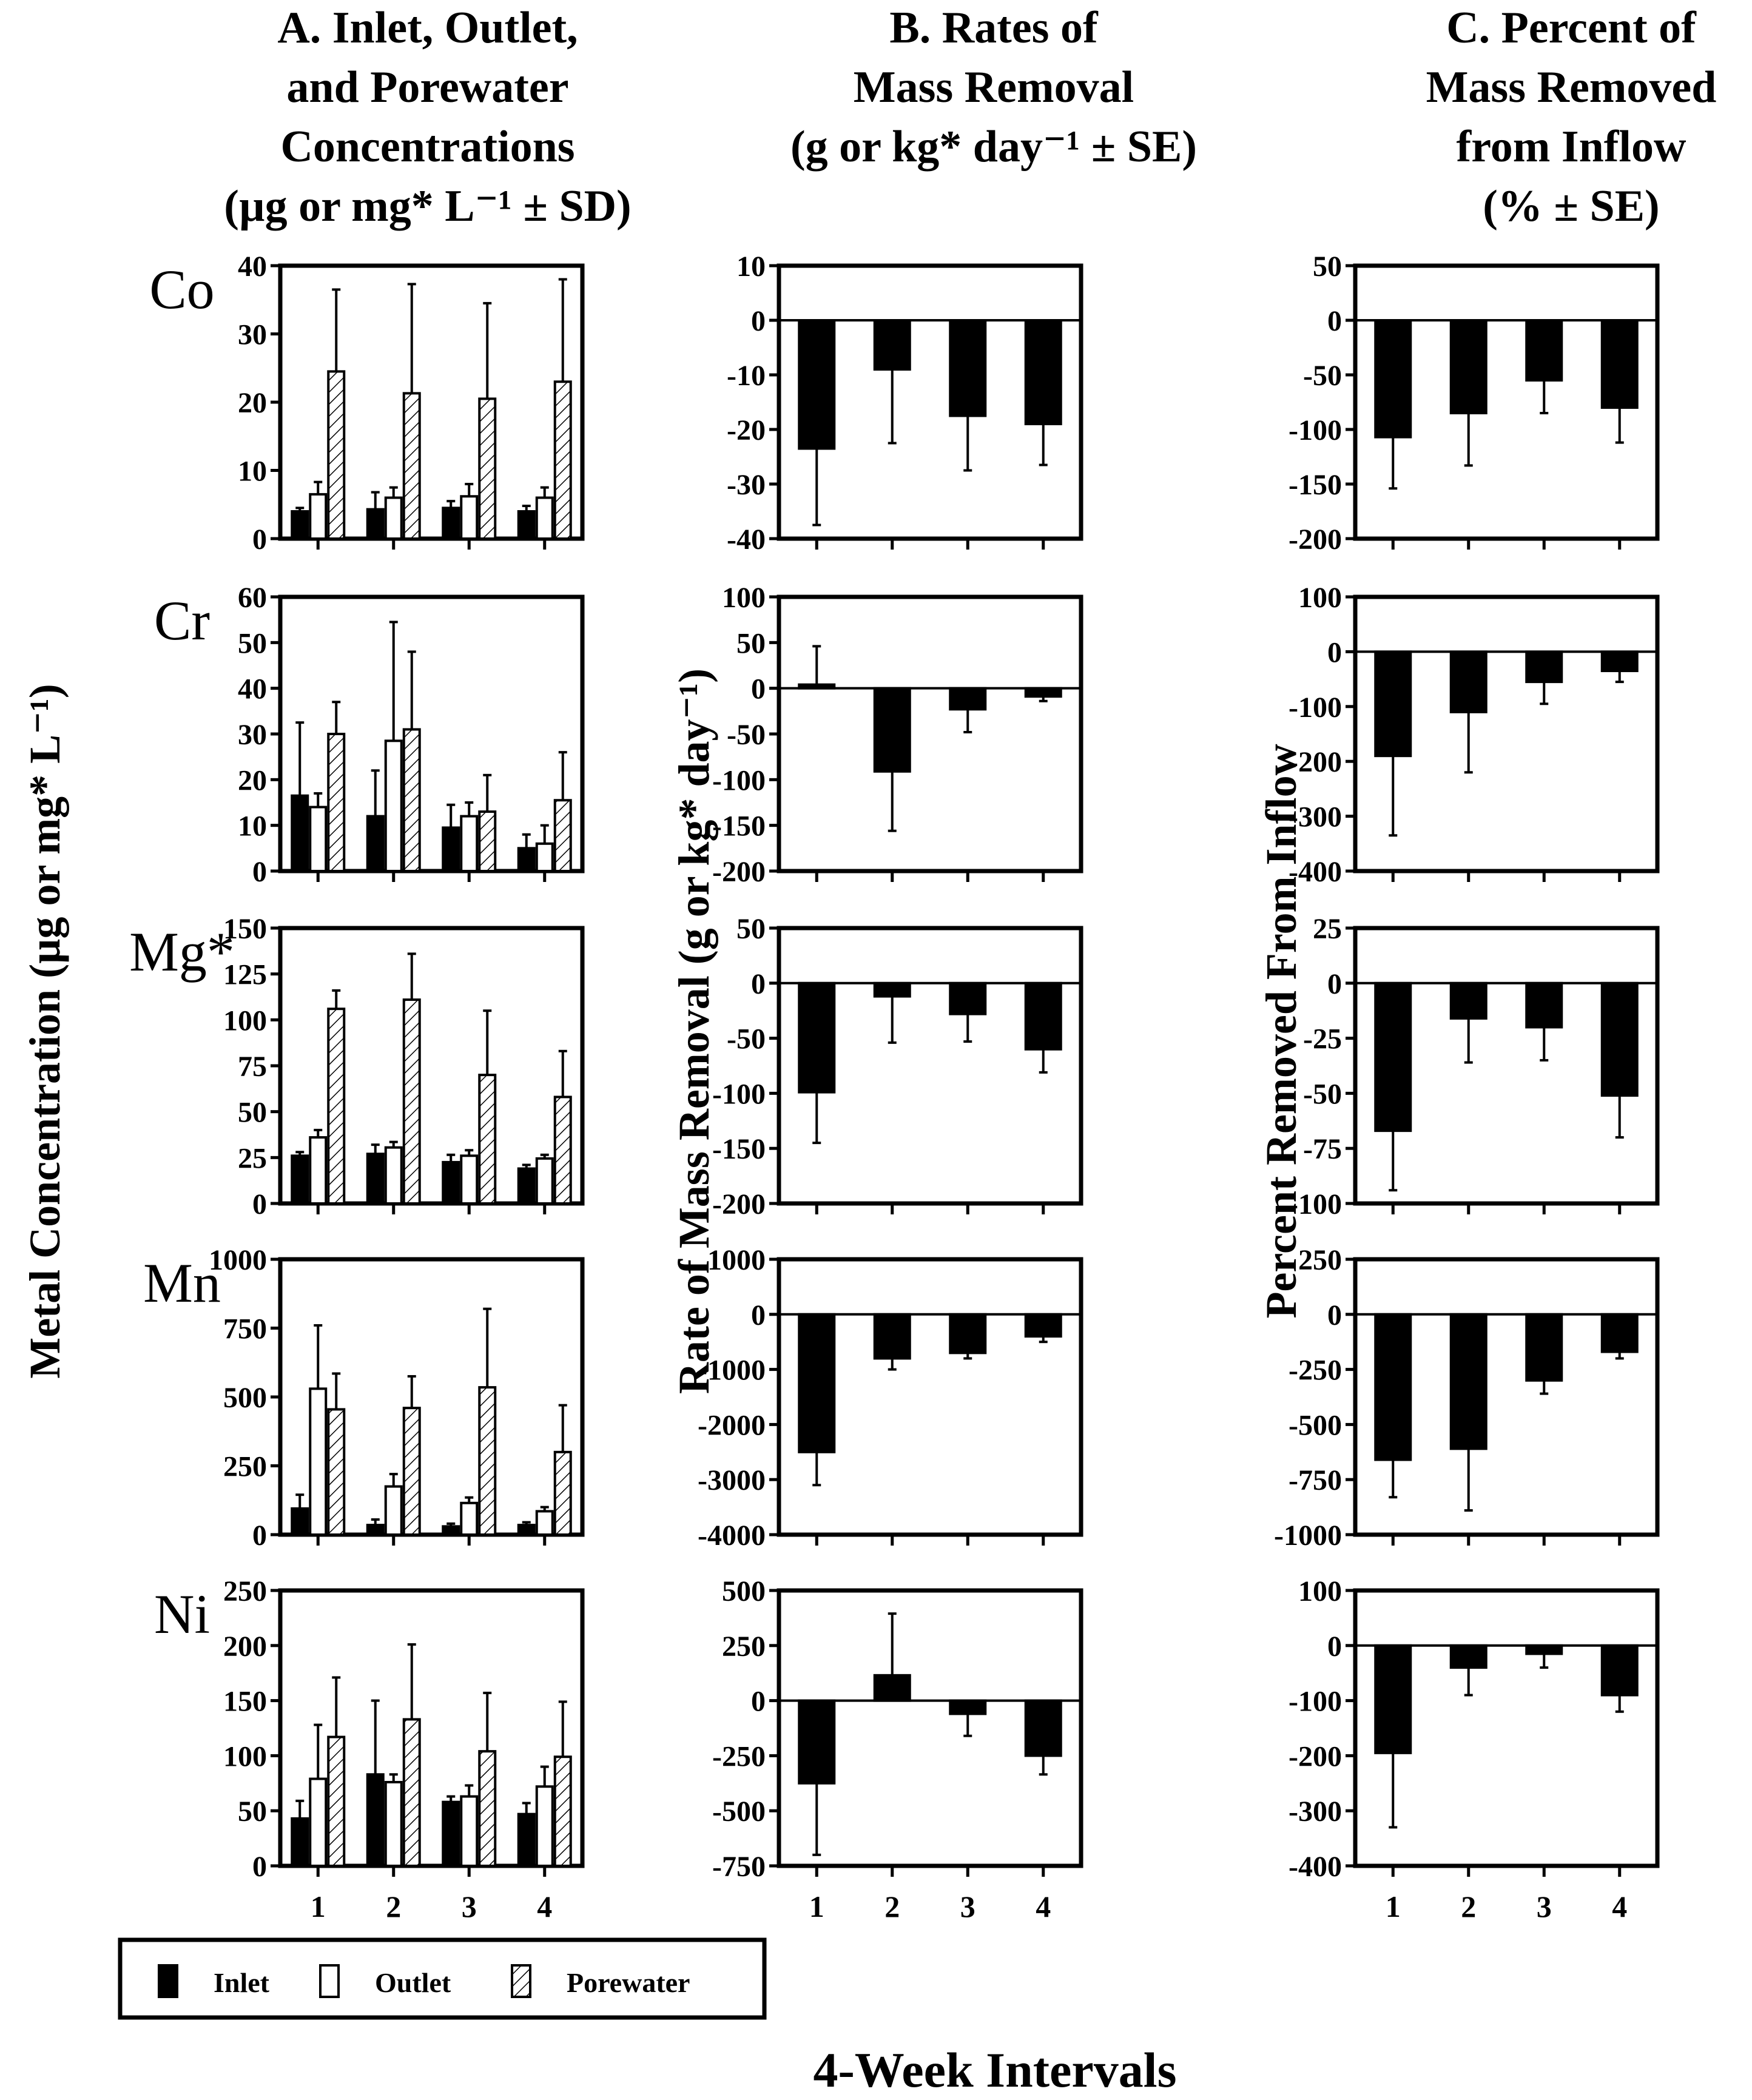  I want to click on y-tick-label: 40, so click(252, 267).